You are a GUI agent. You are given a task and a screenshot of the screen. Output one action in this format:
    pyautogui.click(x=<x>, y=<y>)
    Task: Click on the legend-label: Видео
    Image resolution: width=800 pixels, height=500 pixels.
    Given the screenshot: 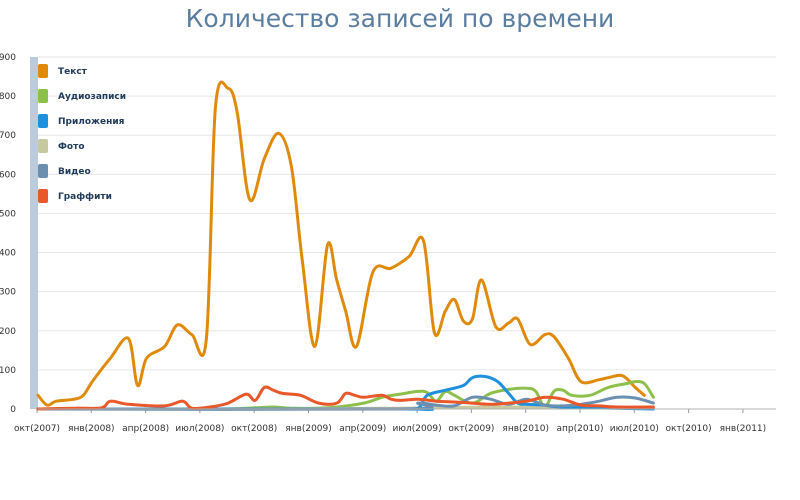 What is the action you would take?
    pyautogui.click(x=74, y=172)
    